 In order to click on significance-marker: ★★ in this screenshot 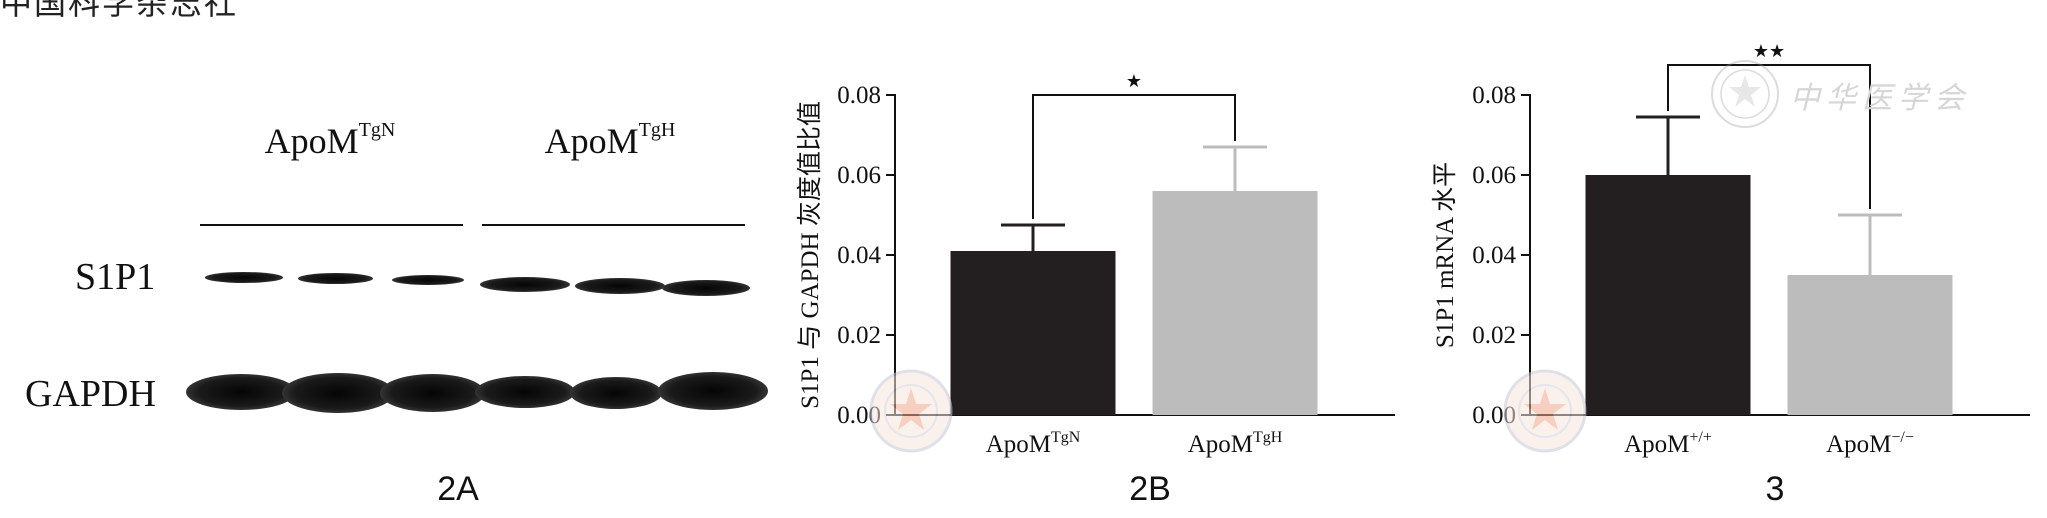, I will do `click(1769, 51)`.